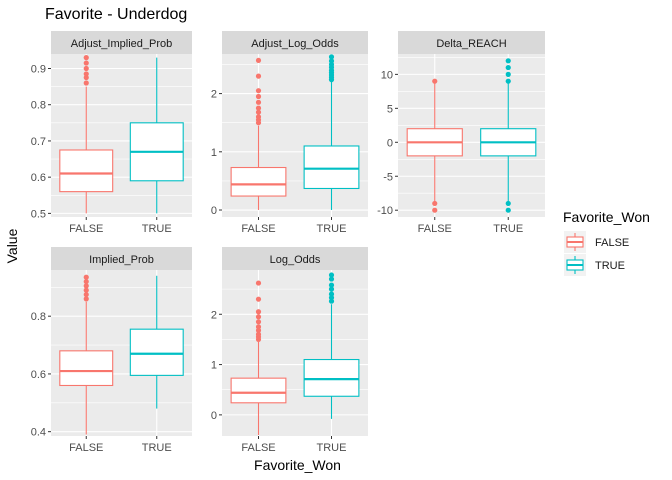  I want to click on facet-strip-label: Log_Odds, so click(295, 260).